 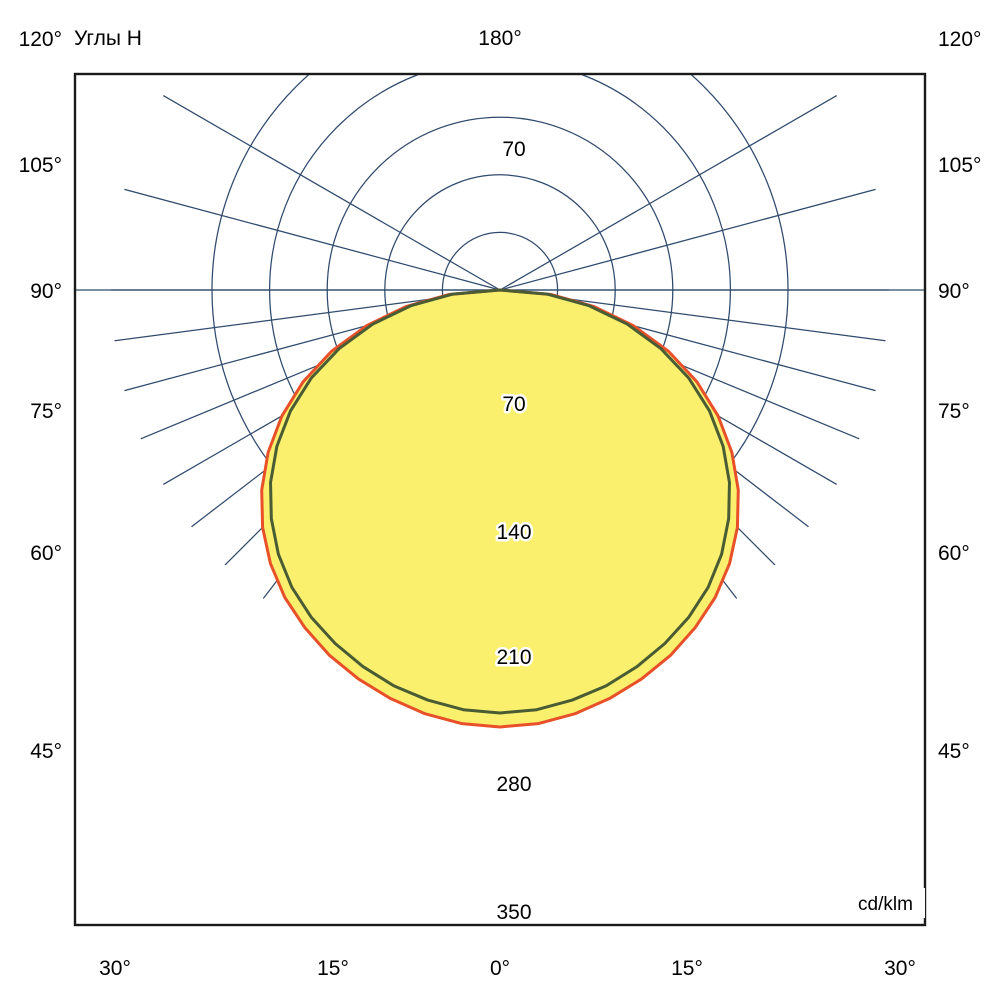 I want to click on svg-text: 350, so click(x=513, y=912).